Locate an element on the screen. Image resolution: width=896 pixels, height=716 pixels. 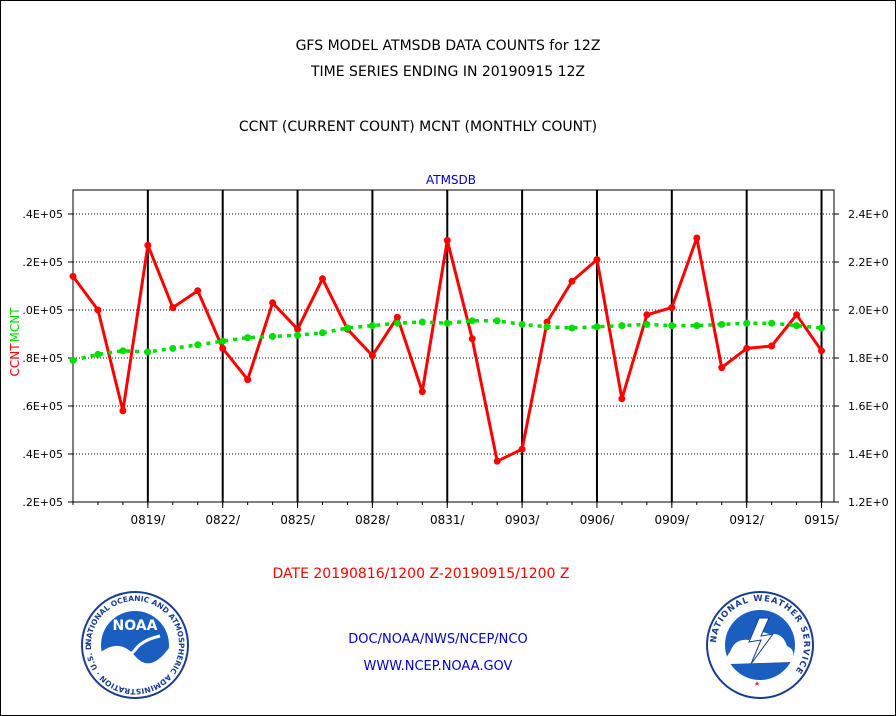
noaa-wordmark: NOAA is located at coordinates (135, 626).